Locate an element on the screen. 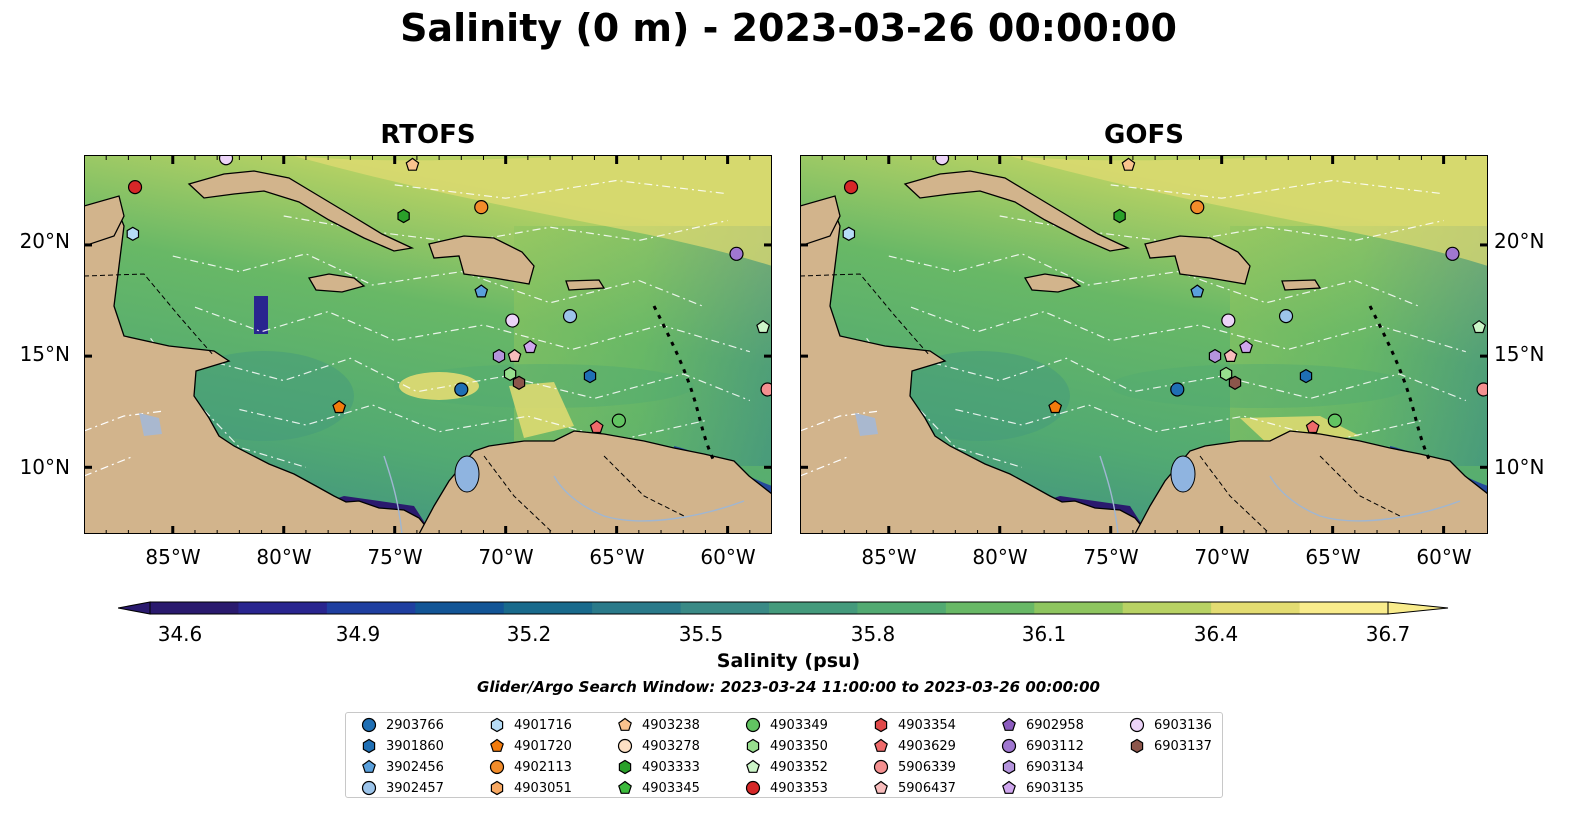 This screenshot has width=1577, height=827. legend-item-4903352: 4903352 is located at coordinates (786, 767).